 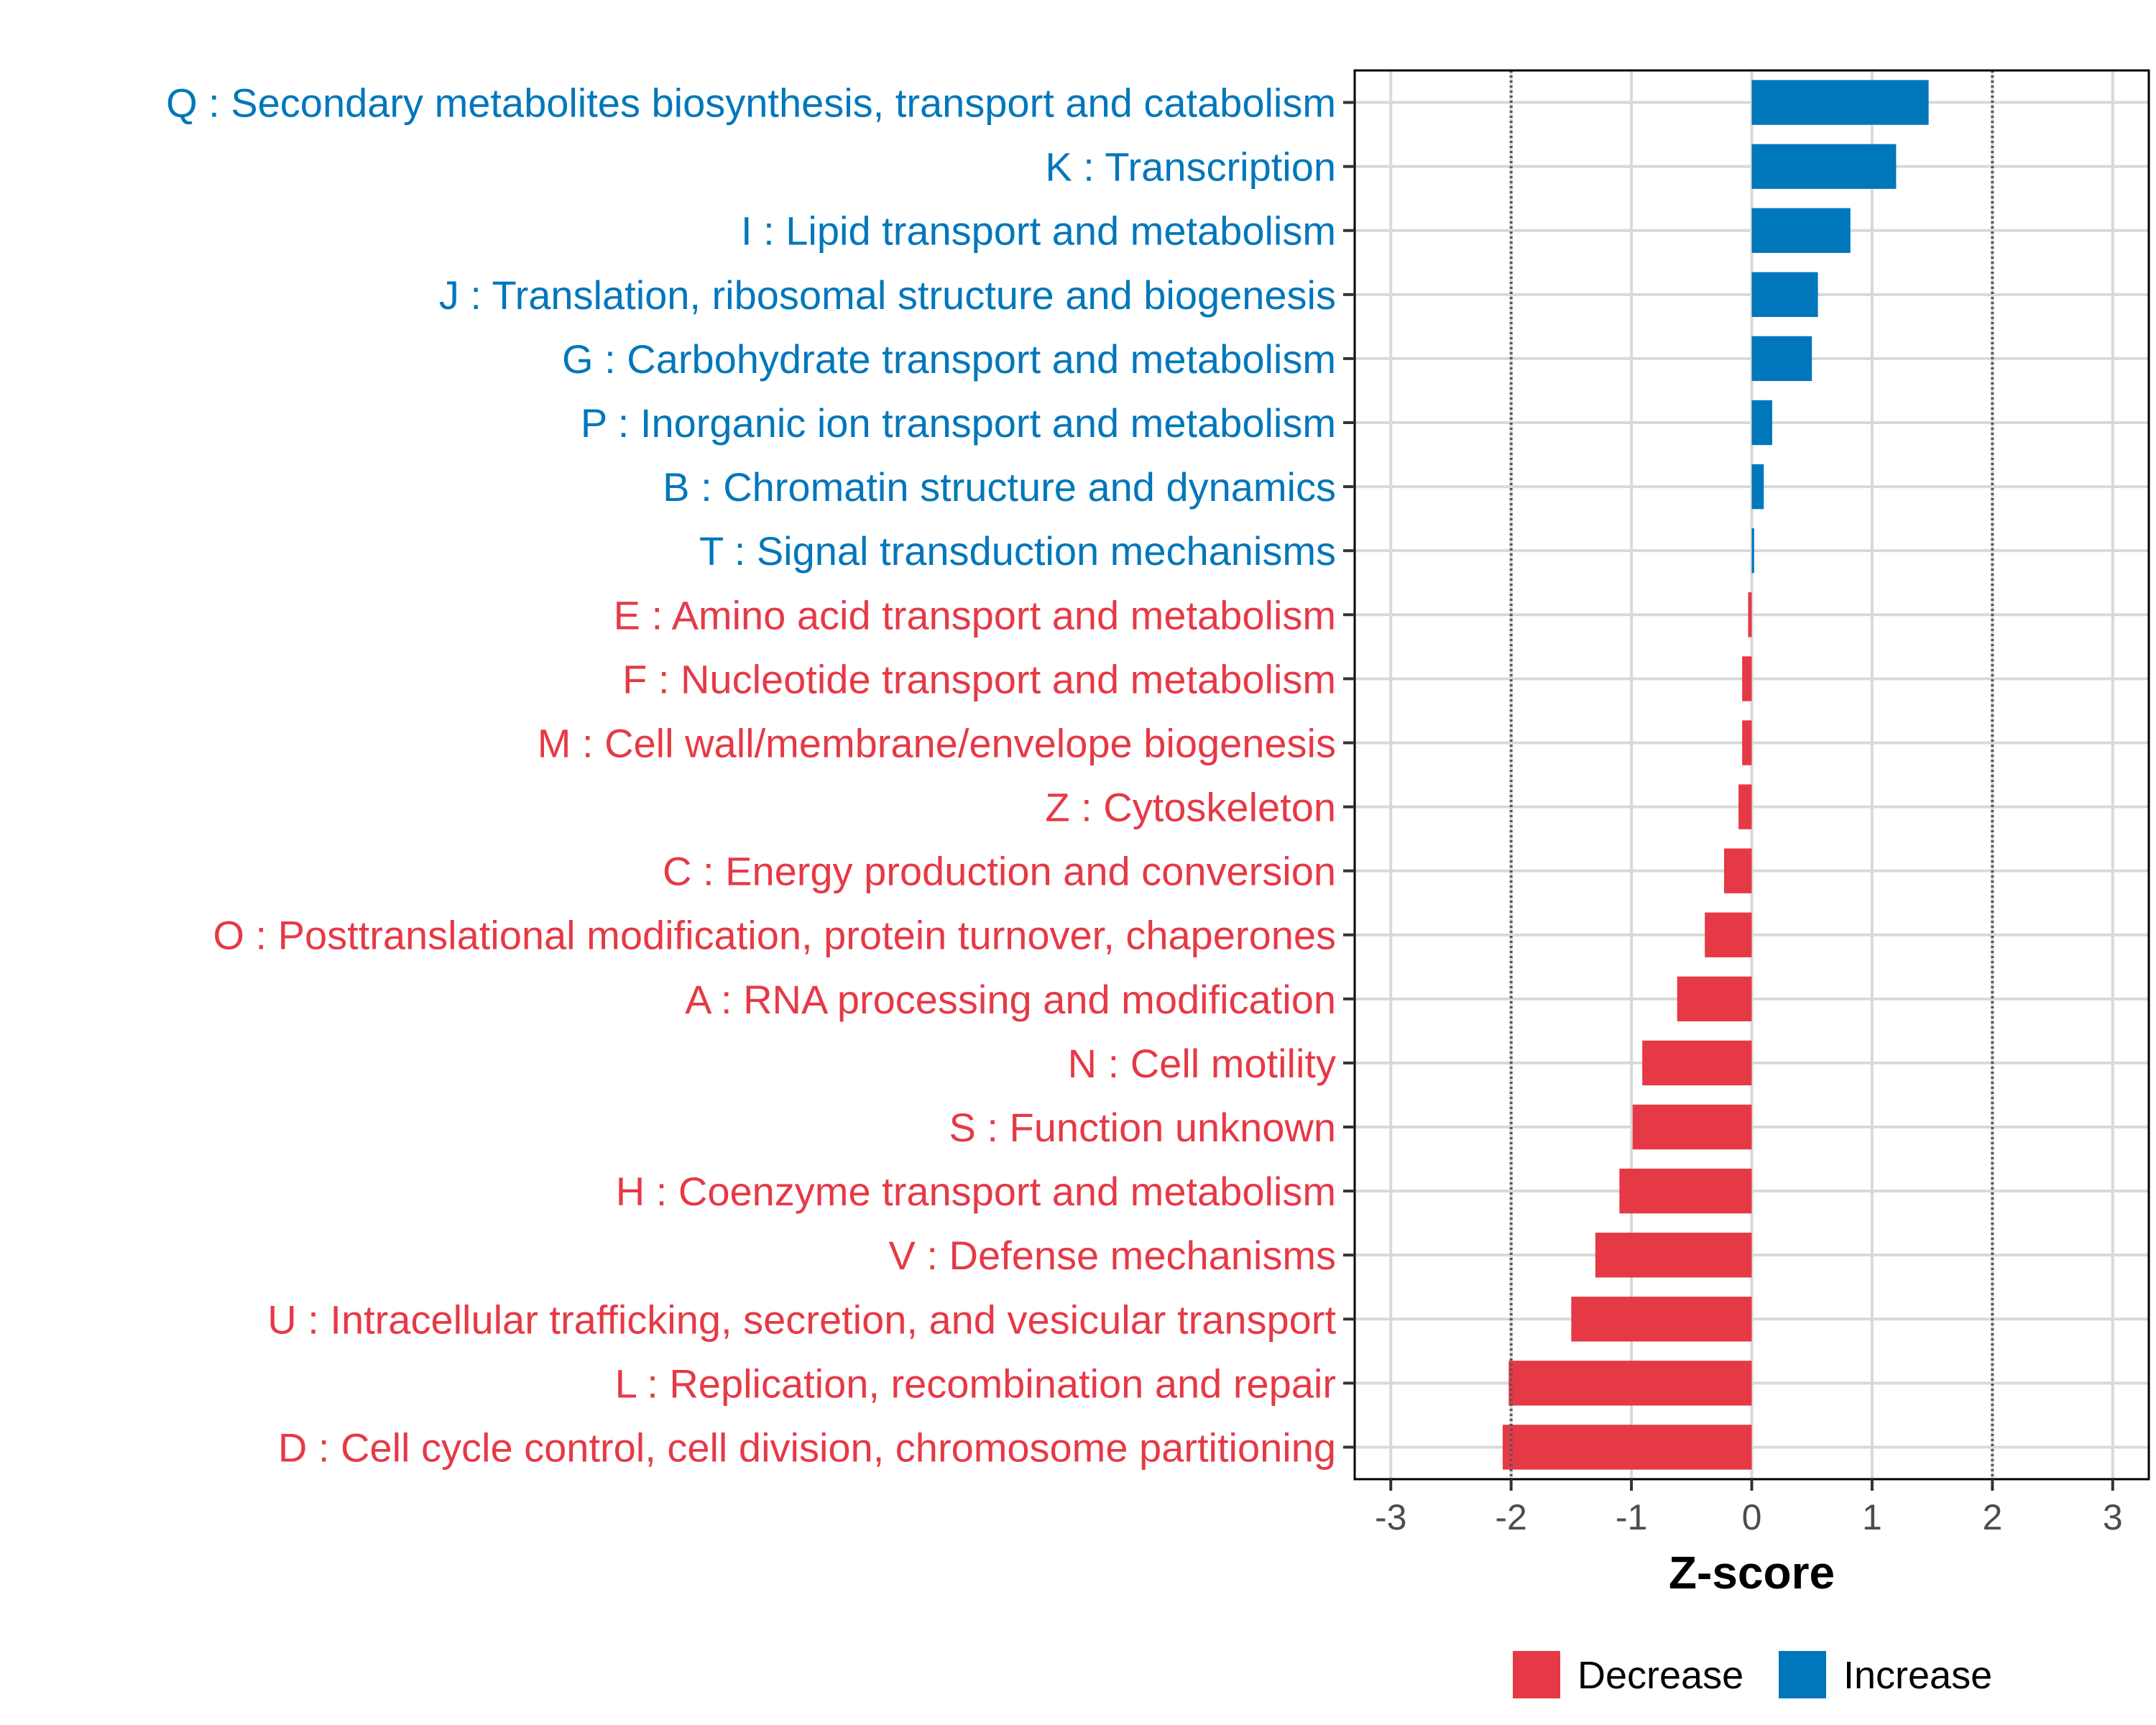 I want to click on legend-swatch-increase, so click(x=1803, y=1674).